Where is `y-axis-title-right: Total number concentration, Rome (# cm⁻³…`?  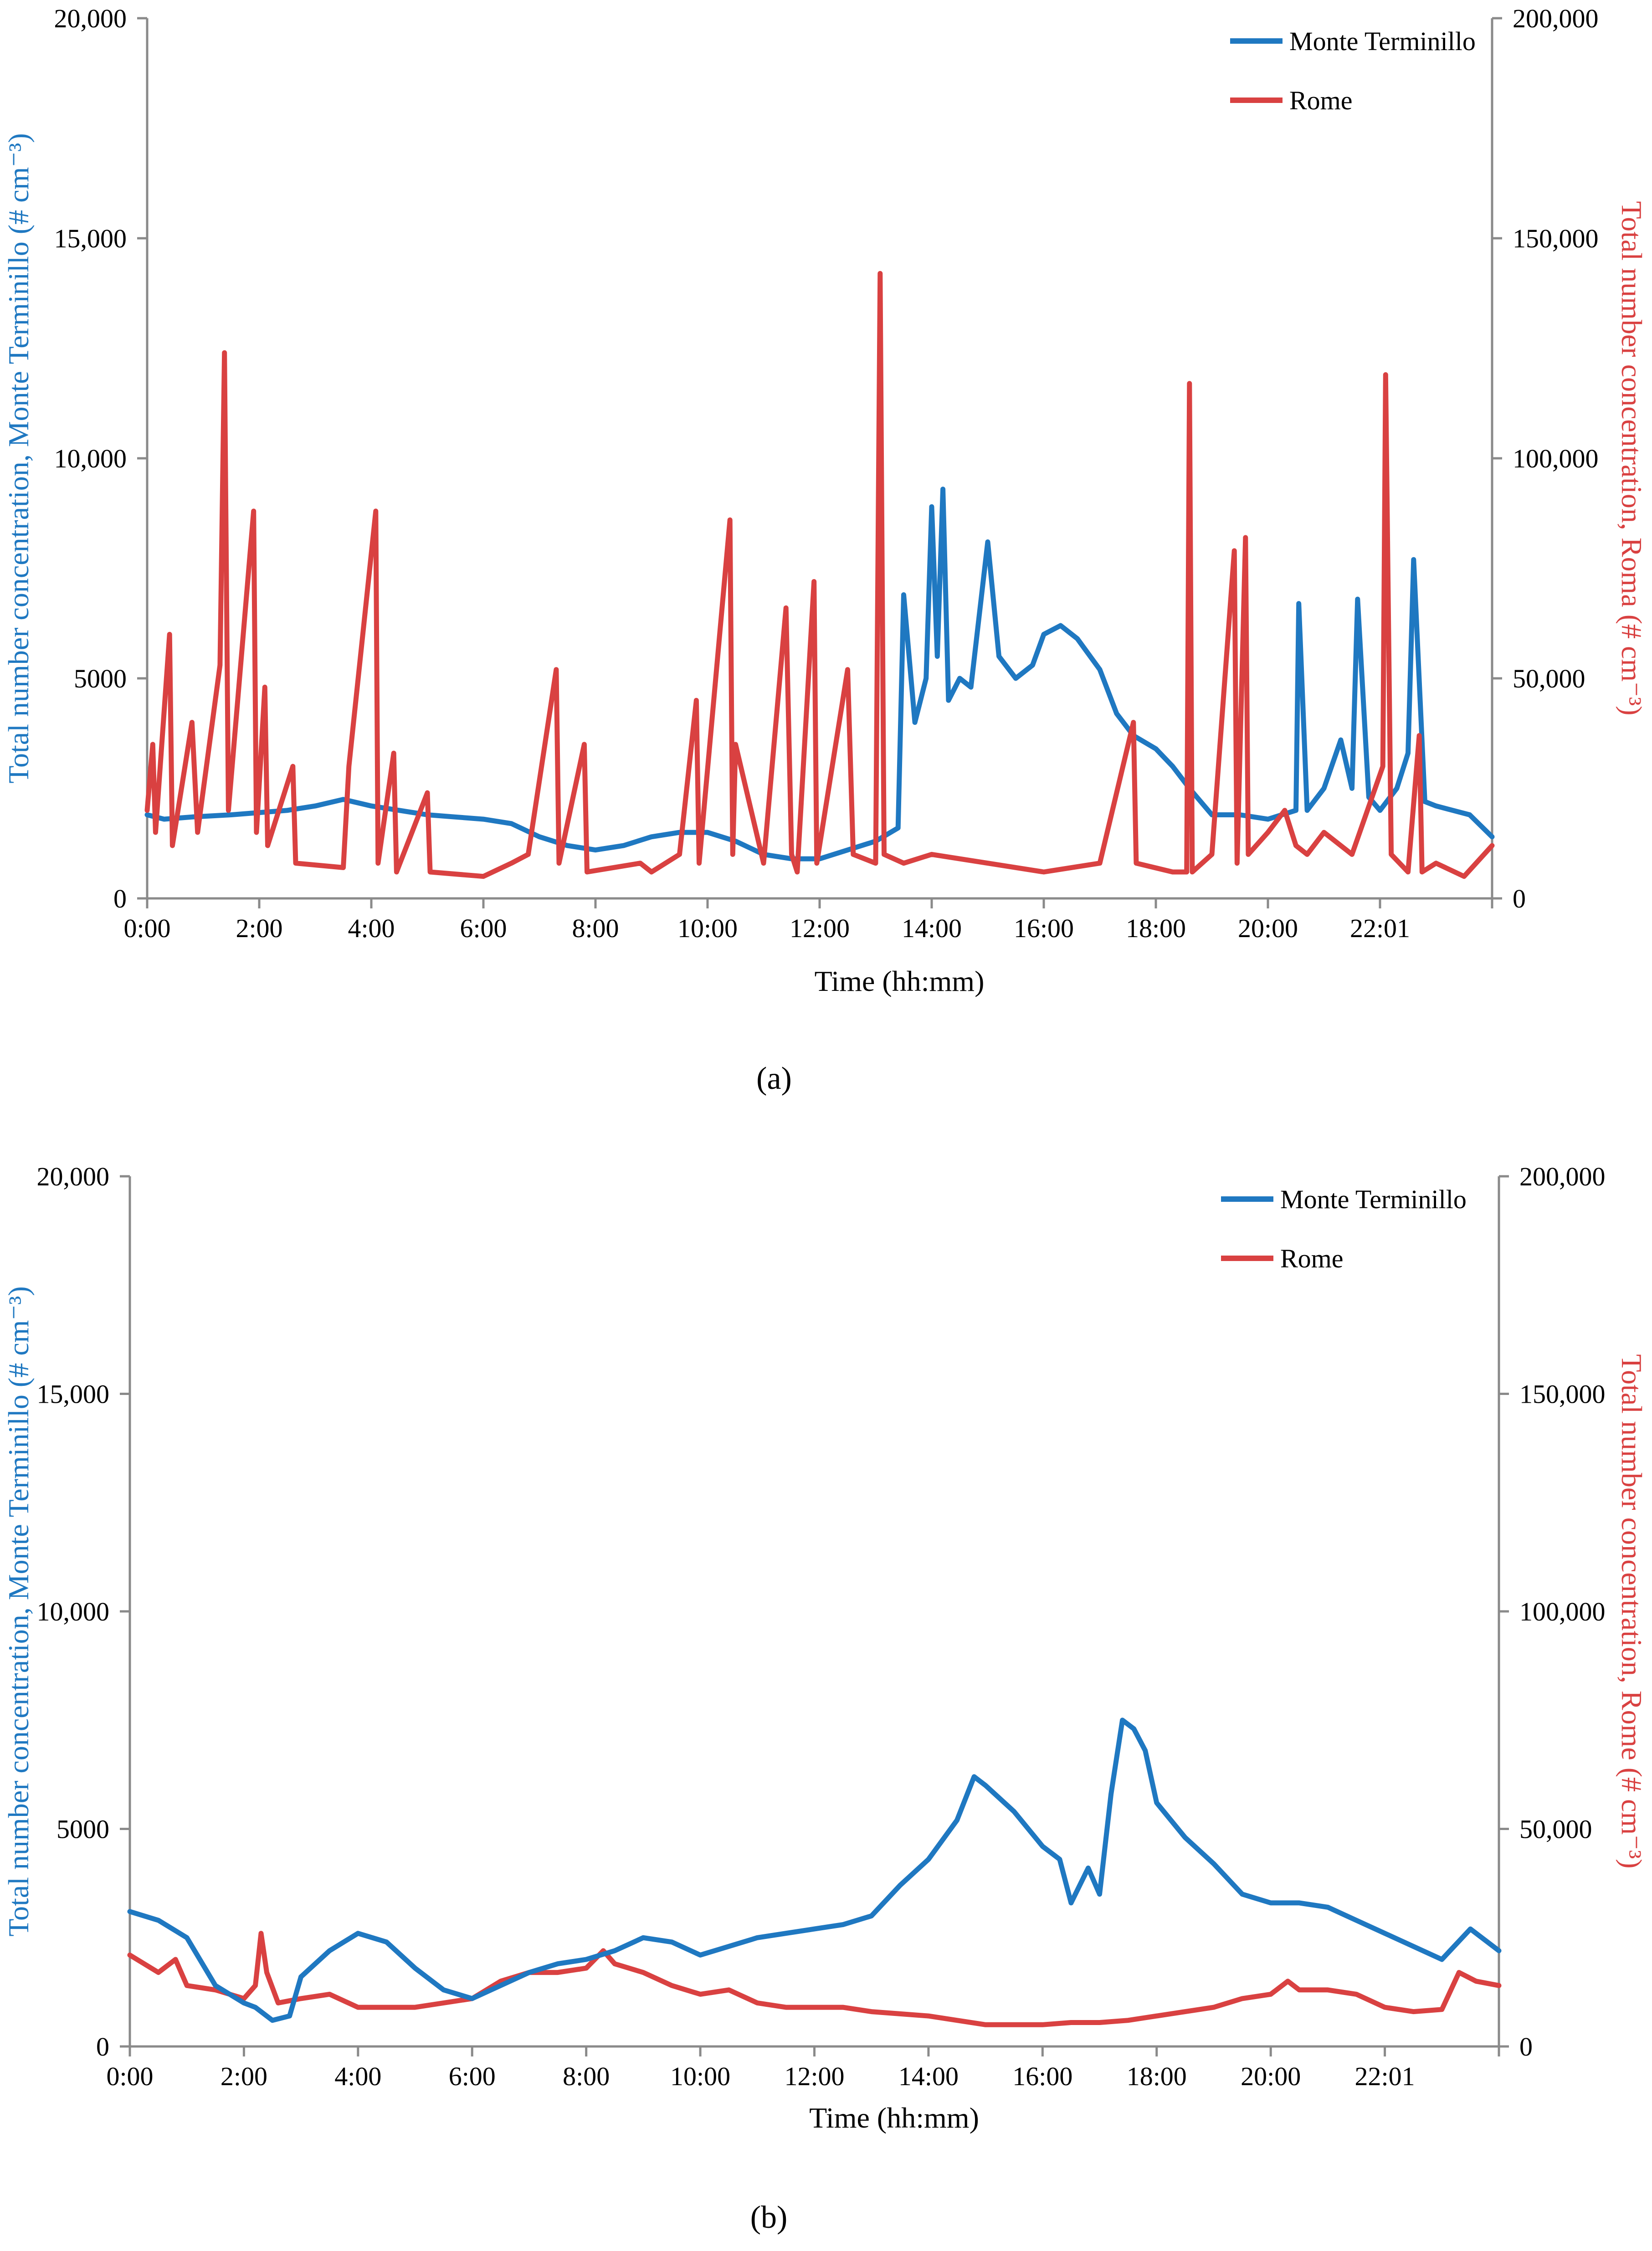 y-axis-title-right: Total number concentration, Rome (# cm⁻³… is located at coordinates (1632, 1611).